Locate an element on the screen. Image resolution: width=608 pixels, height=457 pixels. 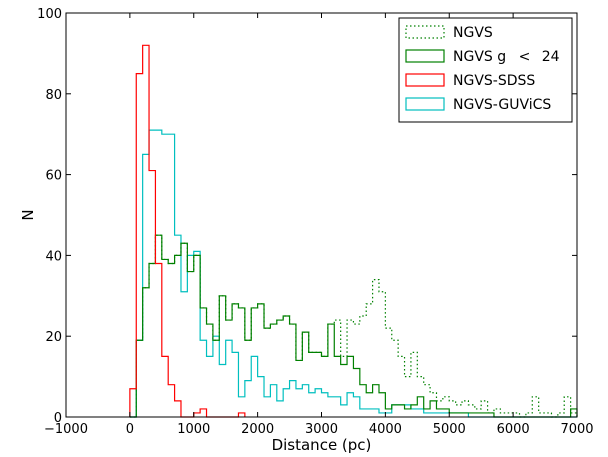
legend-label-ngvs-g24-num: 24 is located at coordinates (551, 57).